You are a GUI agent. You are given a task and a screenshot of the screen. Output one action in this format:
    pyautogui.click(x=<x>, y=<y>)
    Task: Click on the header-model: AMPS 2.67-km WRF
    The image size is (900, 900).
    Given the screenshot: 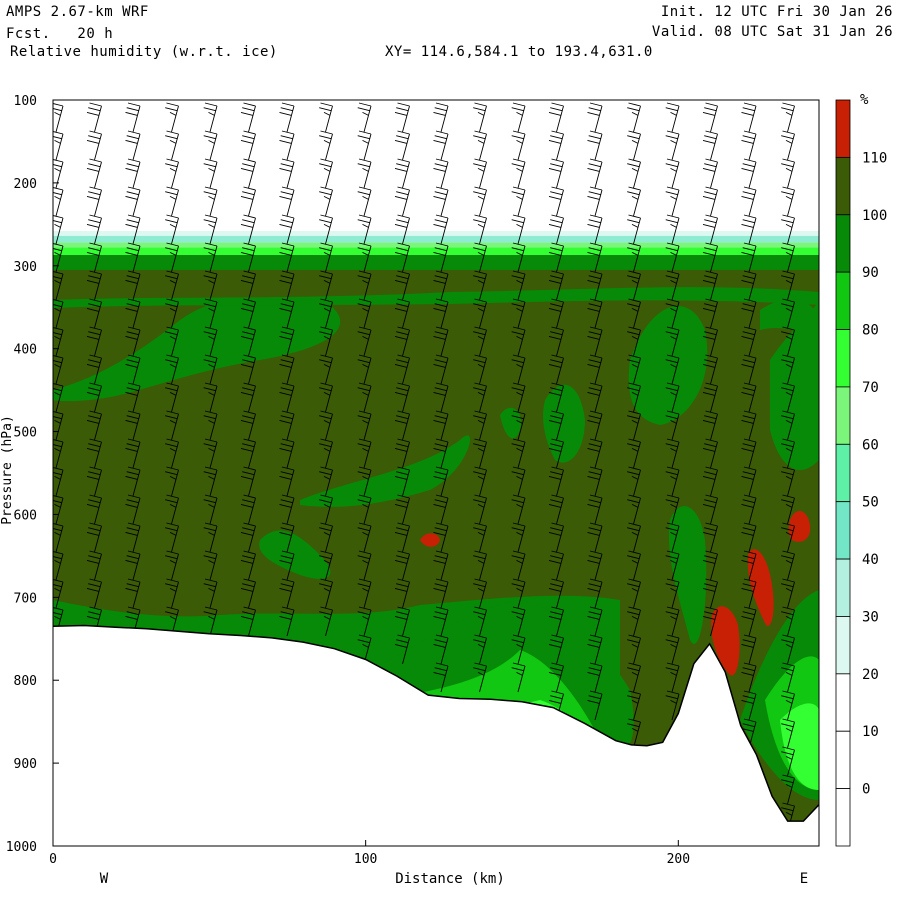 What is the action you would take?
    pyautogui.click(x=77, y=12)
    